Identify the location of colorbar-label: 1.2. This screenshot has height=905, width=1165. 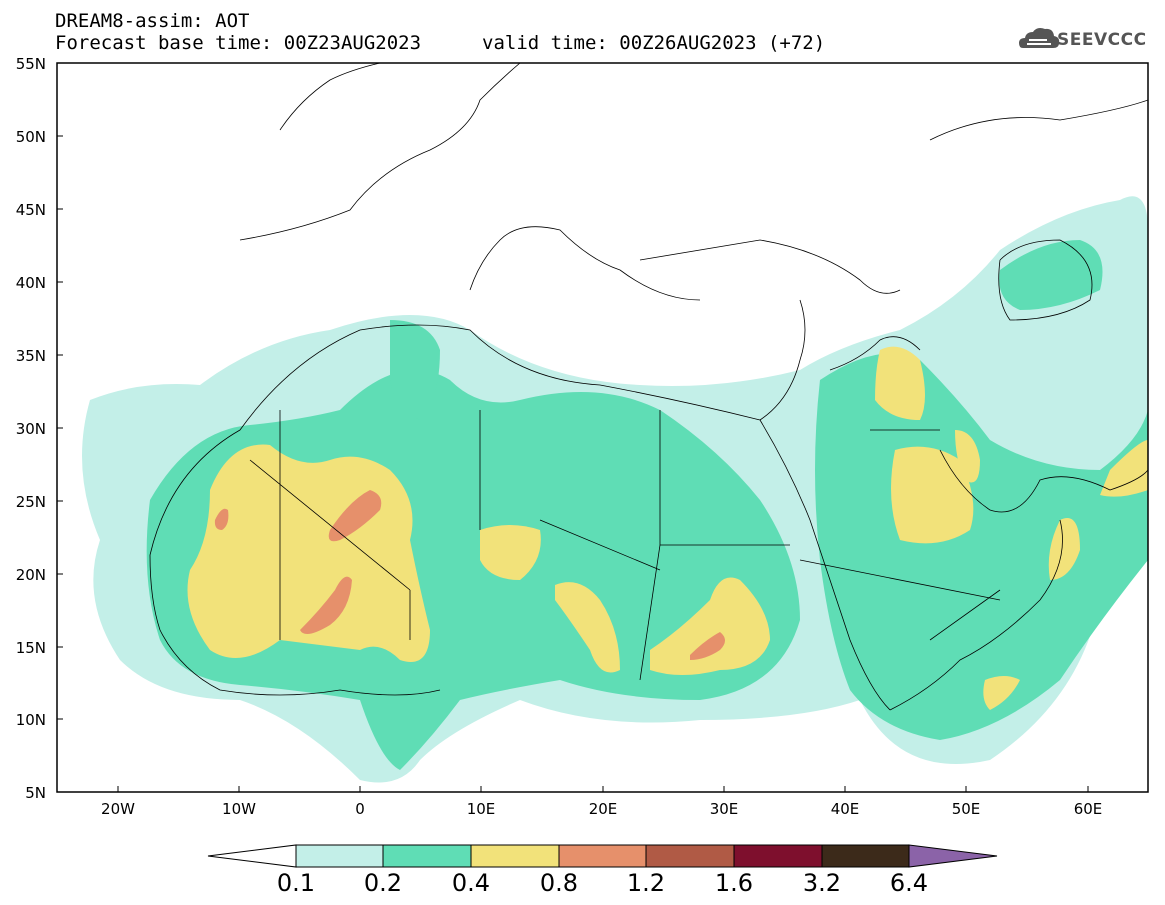
(646, 883).